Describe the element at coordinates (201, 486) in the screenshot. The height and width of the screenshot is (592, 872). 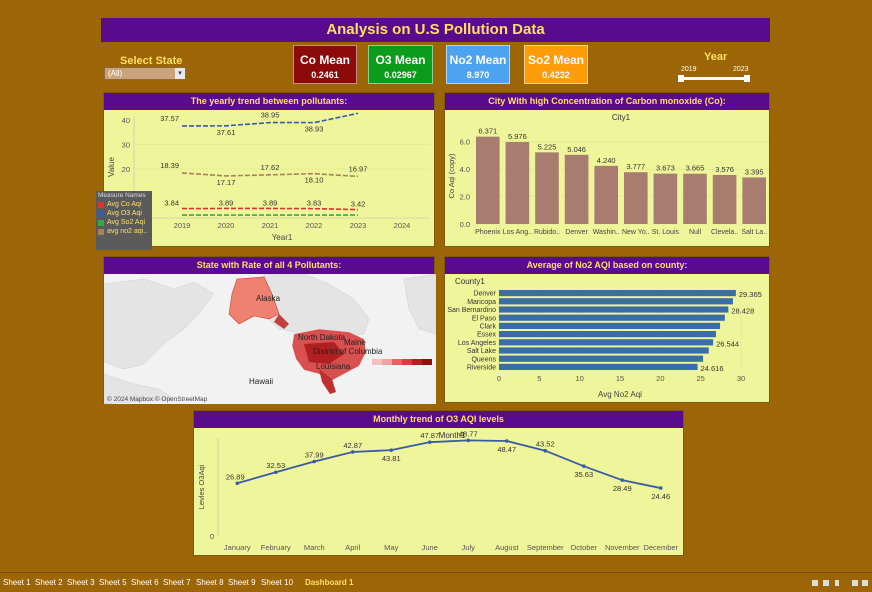
I see `y-axis-title: Levles O3Aqi` at that location.